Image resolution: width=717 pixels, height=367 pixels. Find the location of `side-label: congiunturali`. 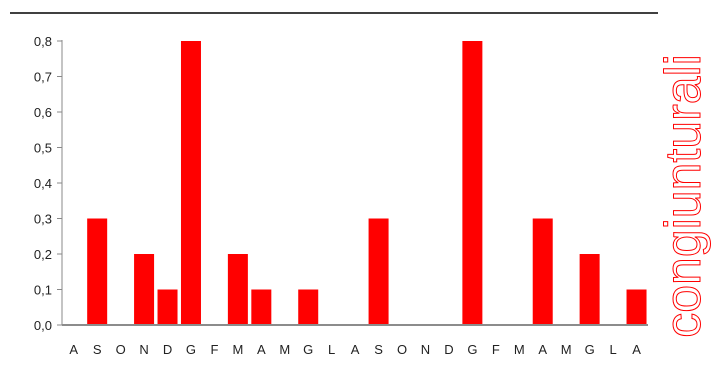

side-label: congiunturali is located at coordinates (683, 196).